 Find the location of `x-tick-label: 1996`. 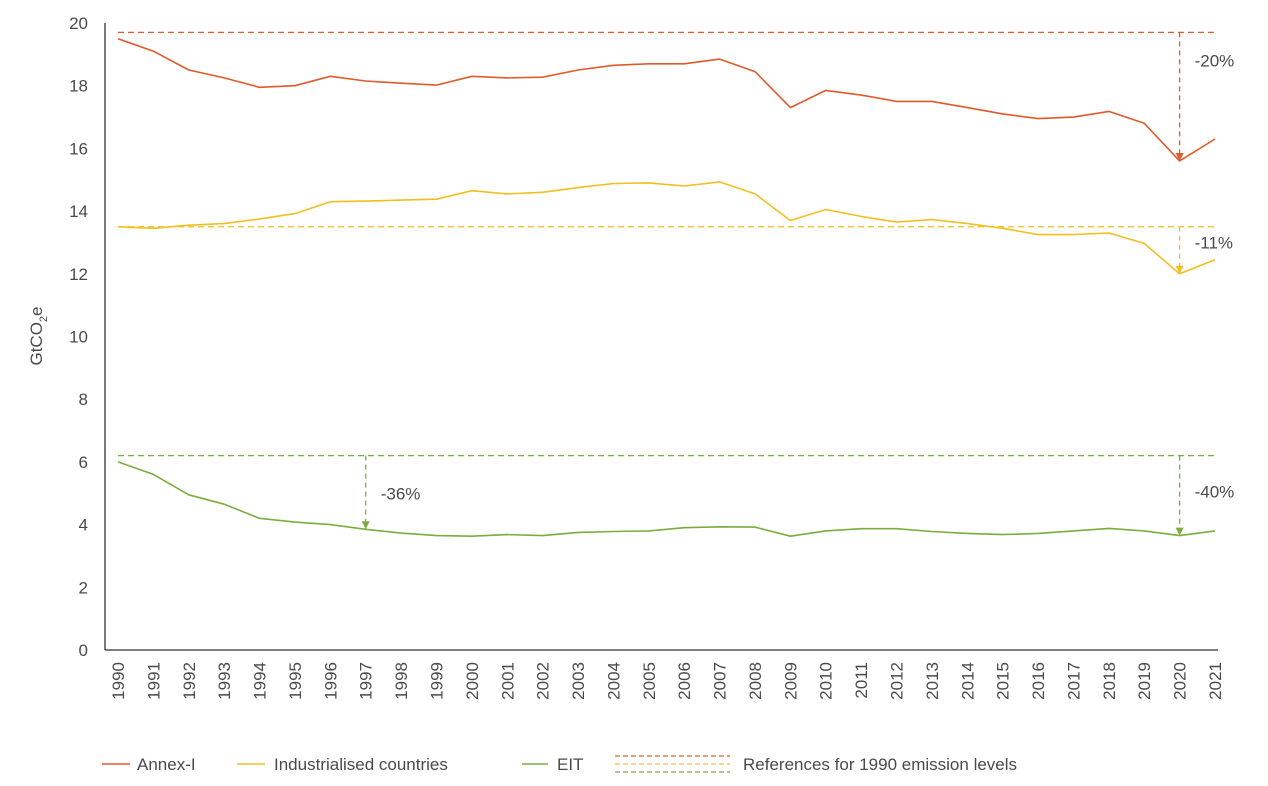

x-tick-label: 1996 is located at coordinates (330, 681).